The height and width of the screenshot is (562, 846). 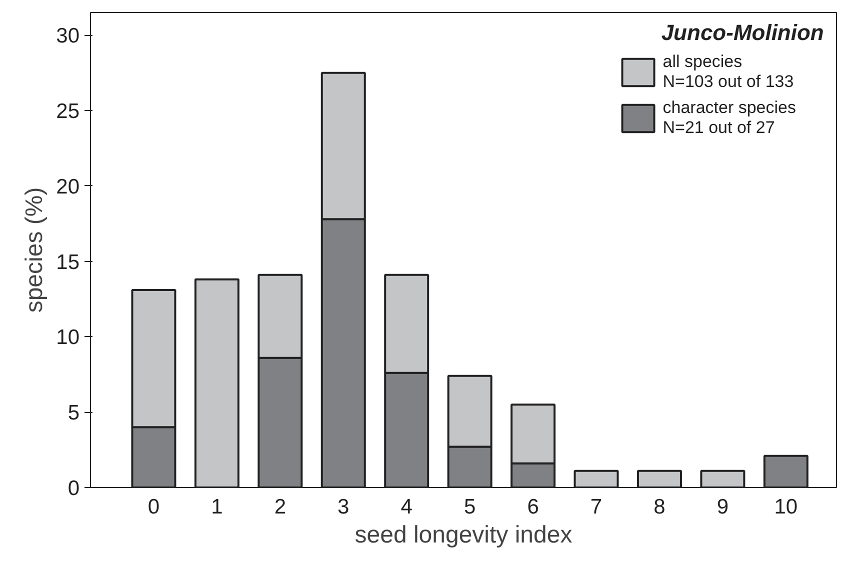 I want to click on y-axis-title: species (%), so click(x=34, y=250).